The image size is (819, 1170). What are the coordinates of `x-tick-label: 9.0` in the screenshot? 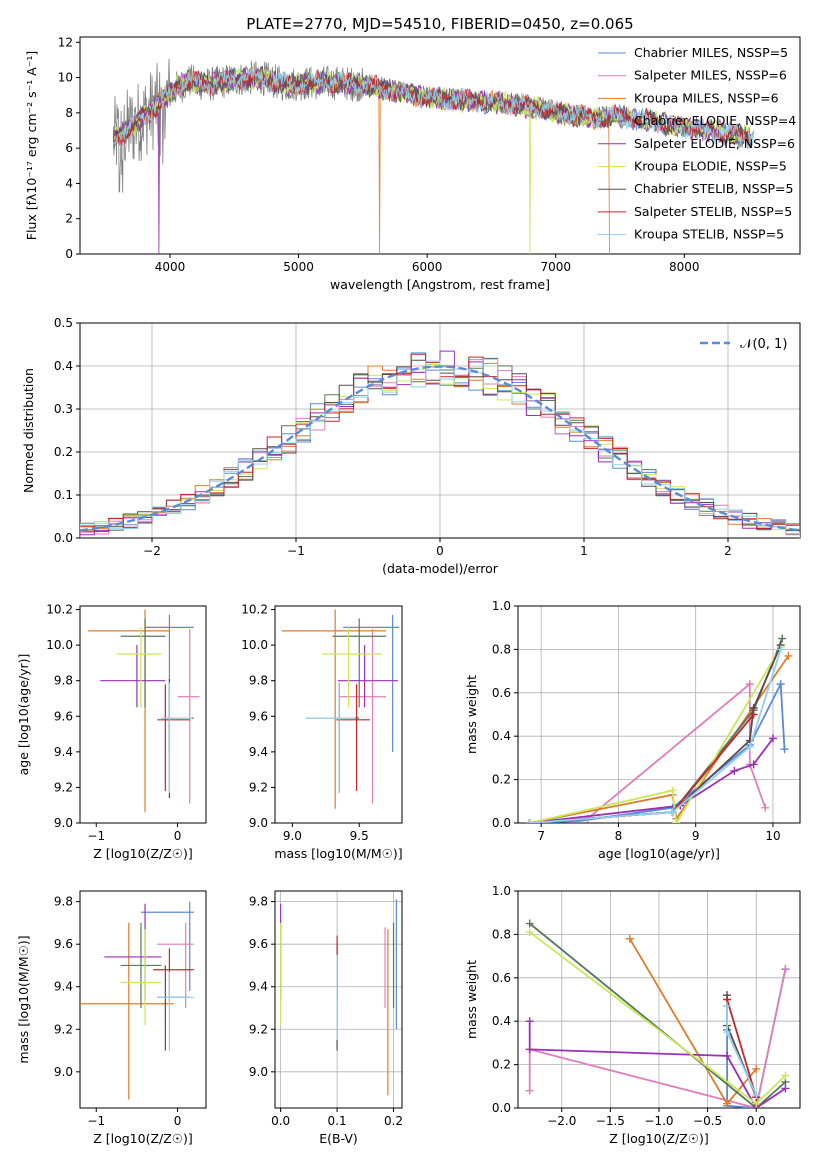 It's located at (292, 836).